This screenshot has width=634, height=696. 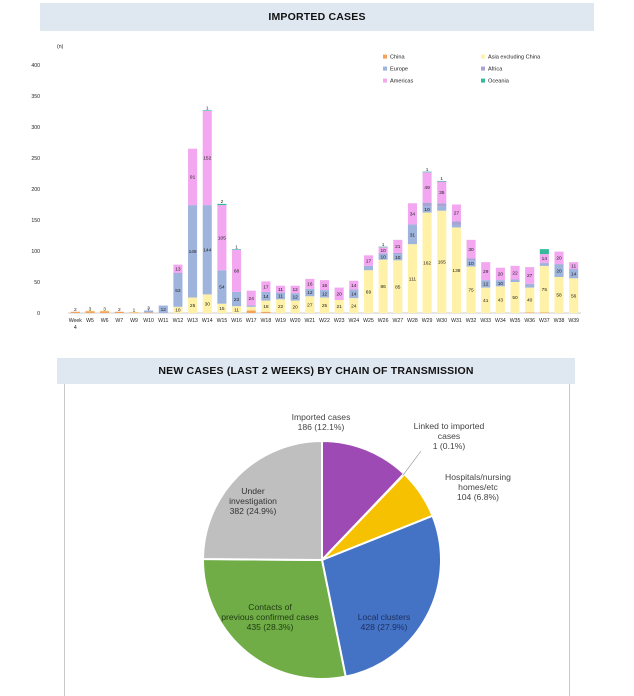 I want to click on data-label: 54, so click(x=222, y=288).